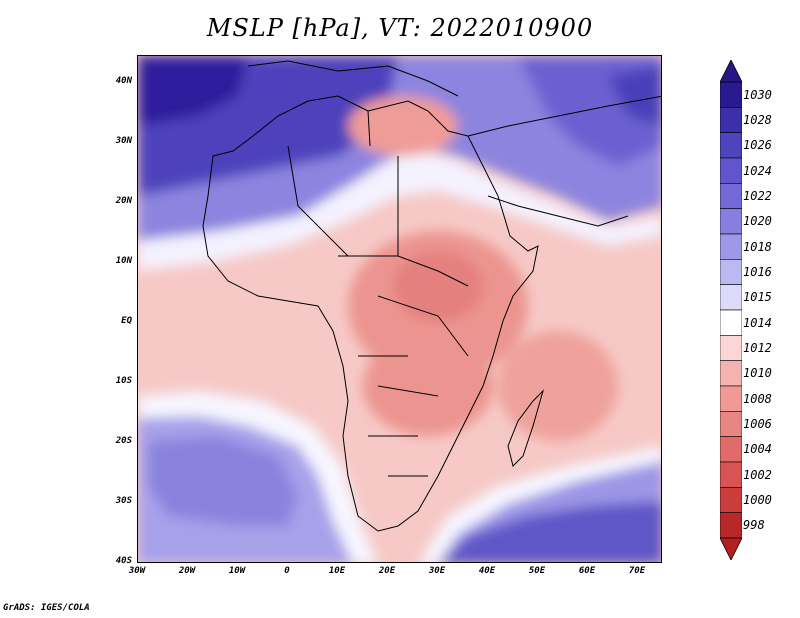 This screenshot has height=618, width=800. I want to click on colorbar-label: 1016, so click(757, 272).